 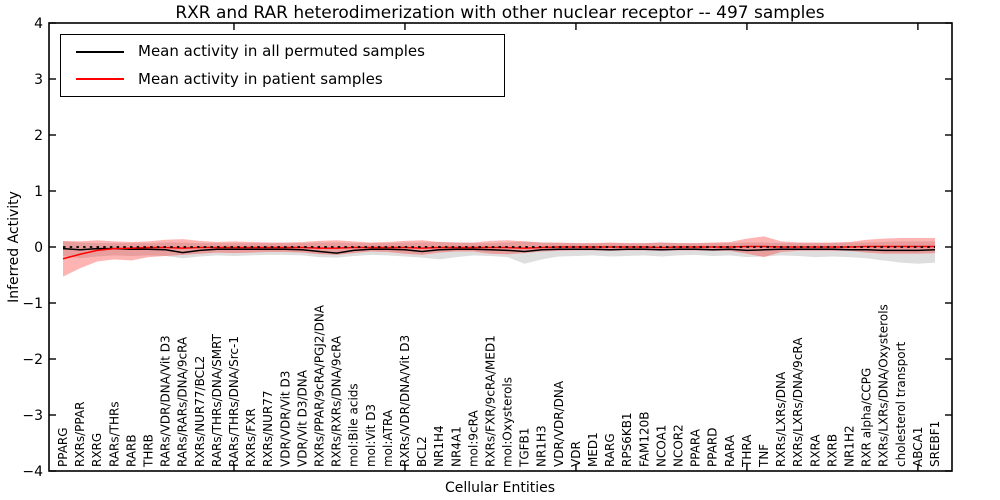 What do you see at coordinates (114, 434) in the screenshot?
I see `x-category-label: RARs/THRs` at bounding box center [114, 434].